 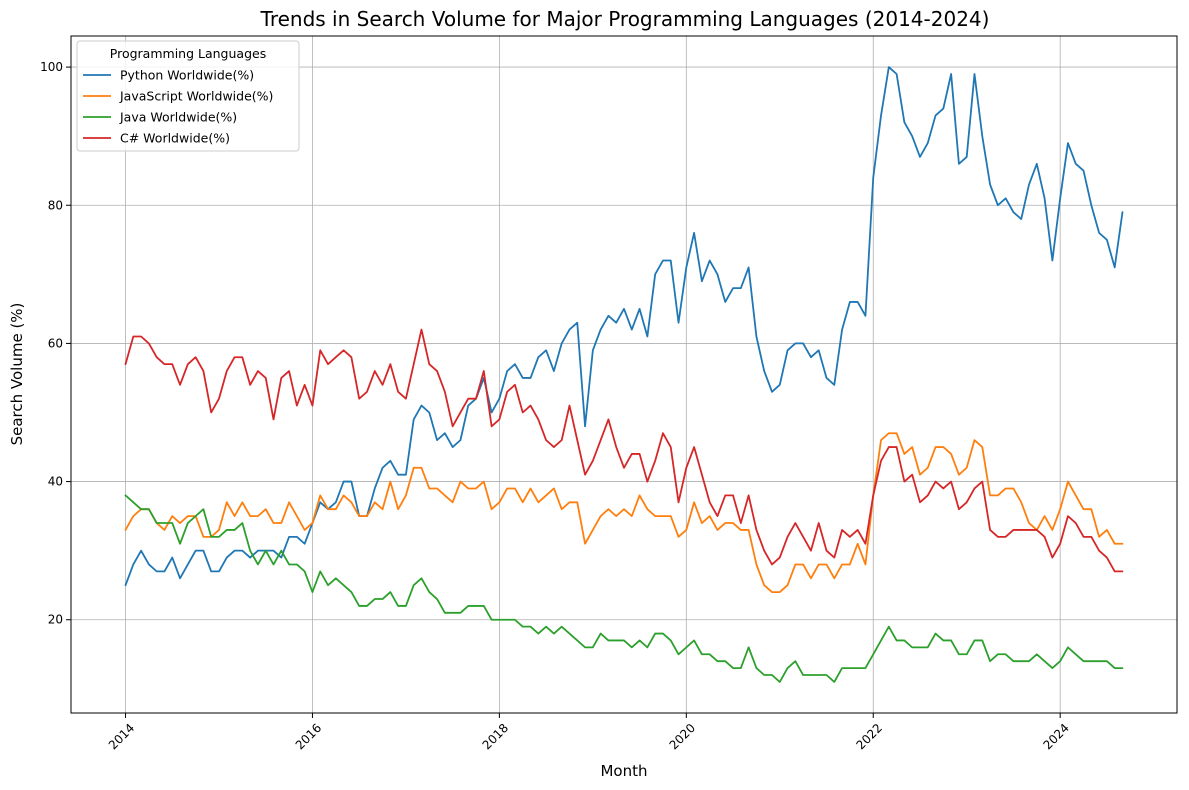 What do you see at coordinates (196, 96) in the screenshot?
I see `legend-entry: JavaScript Worldwide(%)` at bounding box center [196, 96].